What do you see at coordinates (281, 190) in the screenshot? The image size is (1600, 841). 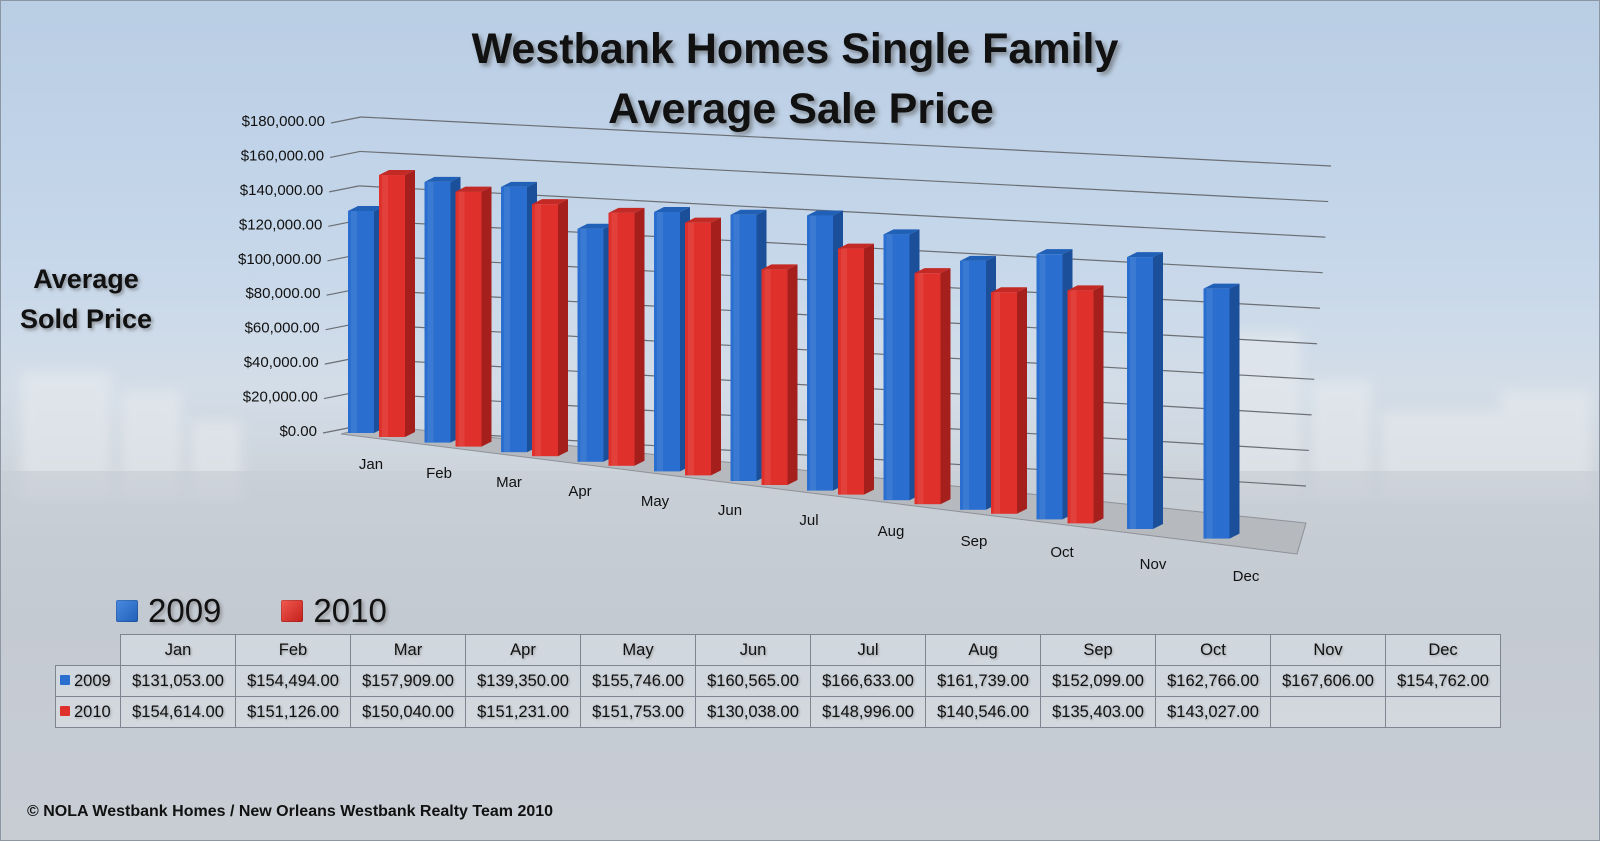 I see `y-tick-label: $140,000.00` at bounding box center [281, 190].